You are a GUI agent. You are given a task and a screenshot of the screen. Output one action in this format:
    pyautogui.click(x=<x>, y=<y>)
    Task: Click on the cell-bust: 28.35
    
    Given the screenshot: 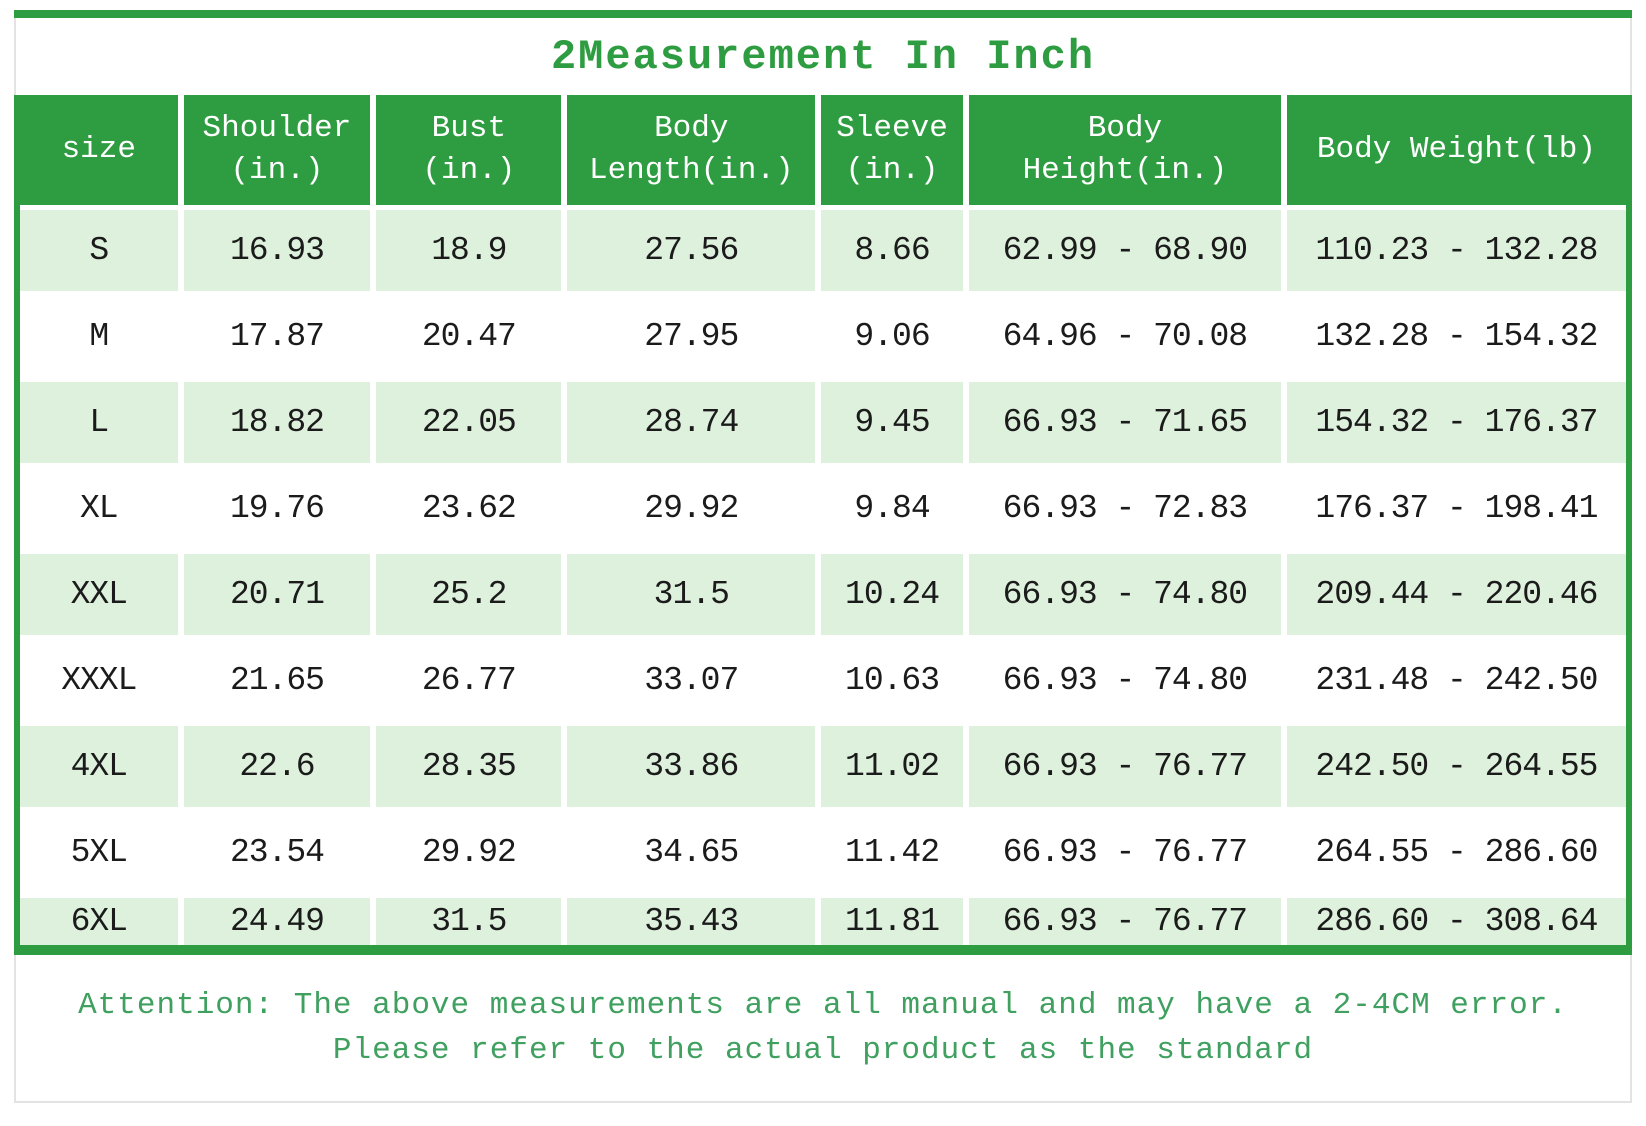 What is the action you would take?
    pyautogui.click(x=467, y=765)
    